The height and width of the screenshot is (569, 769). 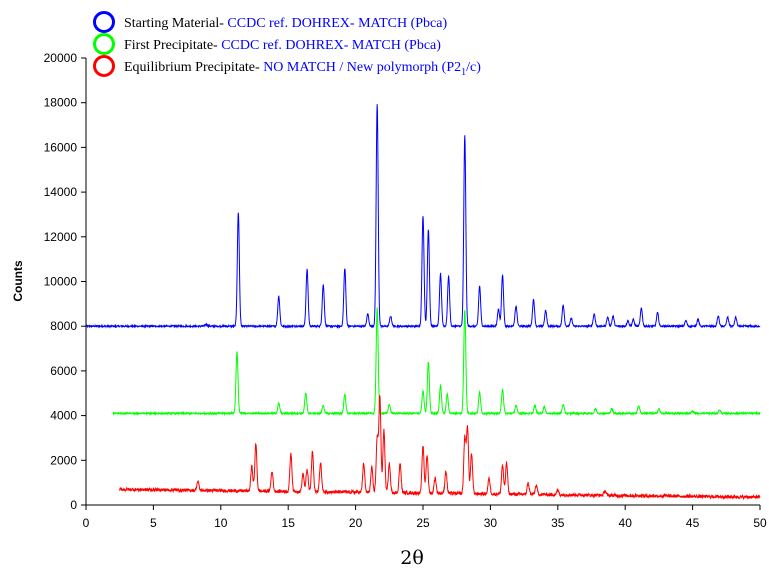 What do you see at coordinates (18, 281) in the screenshot?
I see `y-axis-label: Counts` at bounding box center [18, 281].